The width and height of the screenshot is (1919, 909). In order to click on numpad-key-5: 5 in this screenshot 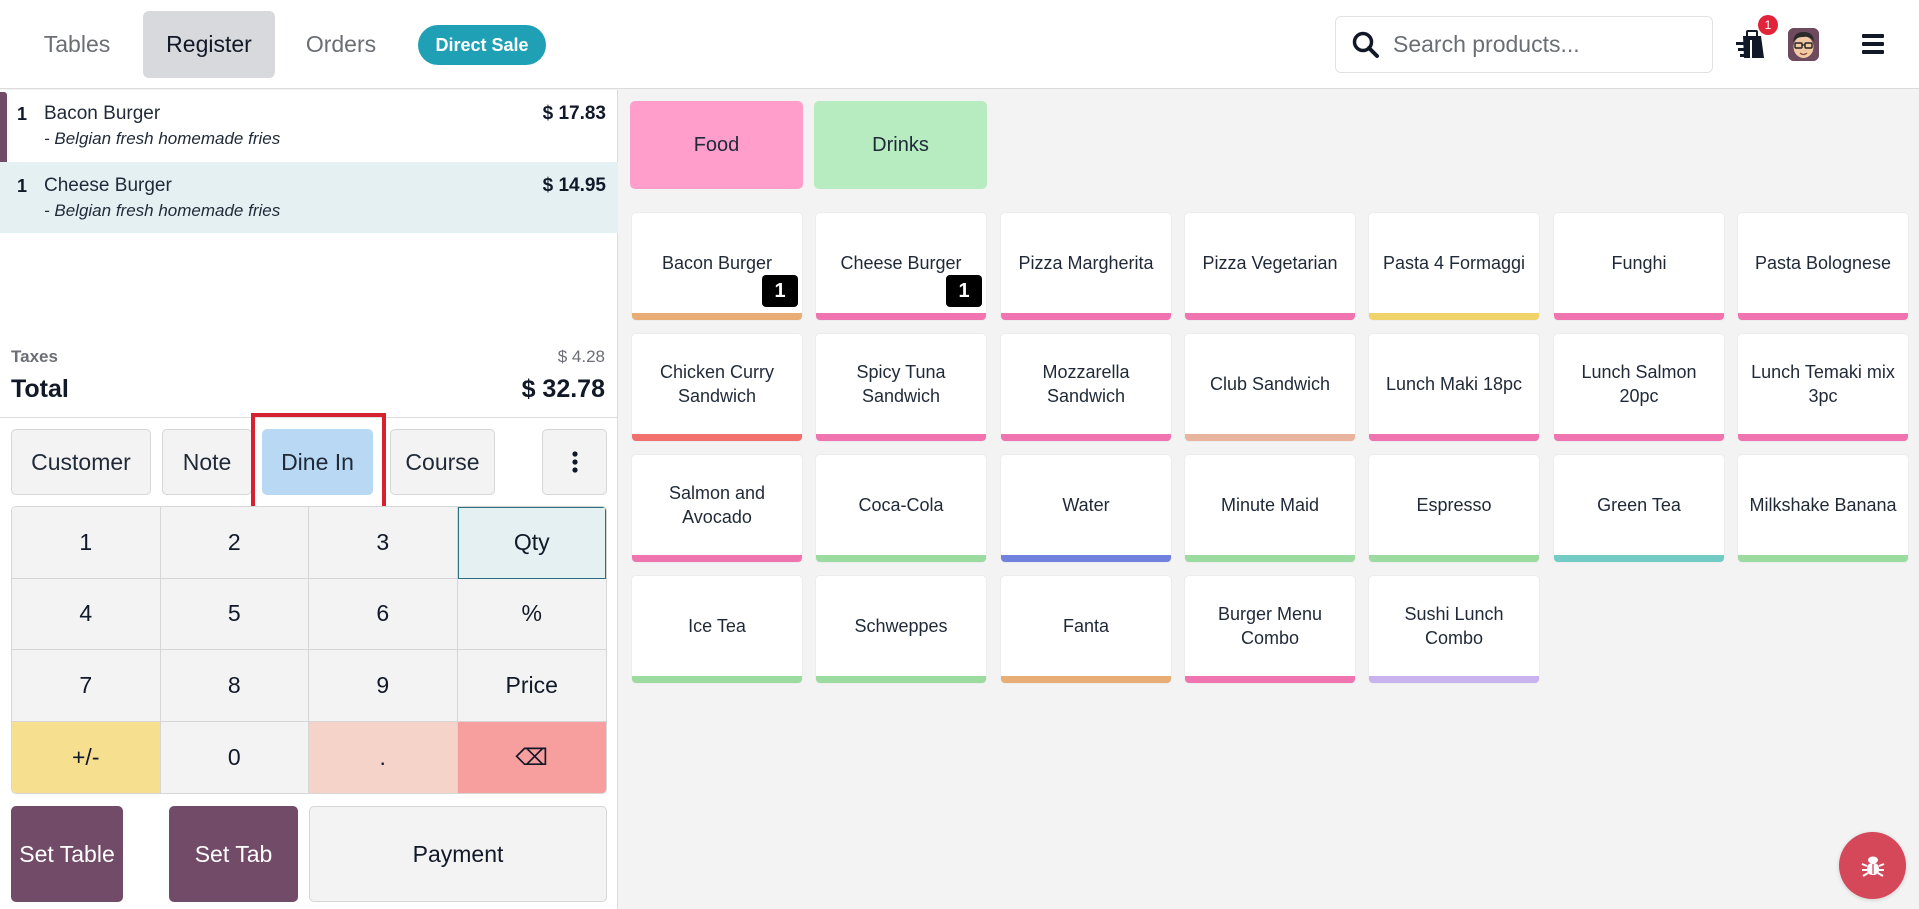, I will do `click(234, 614)`.